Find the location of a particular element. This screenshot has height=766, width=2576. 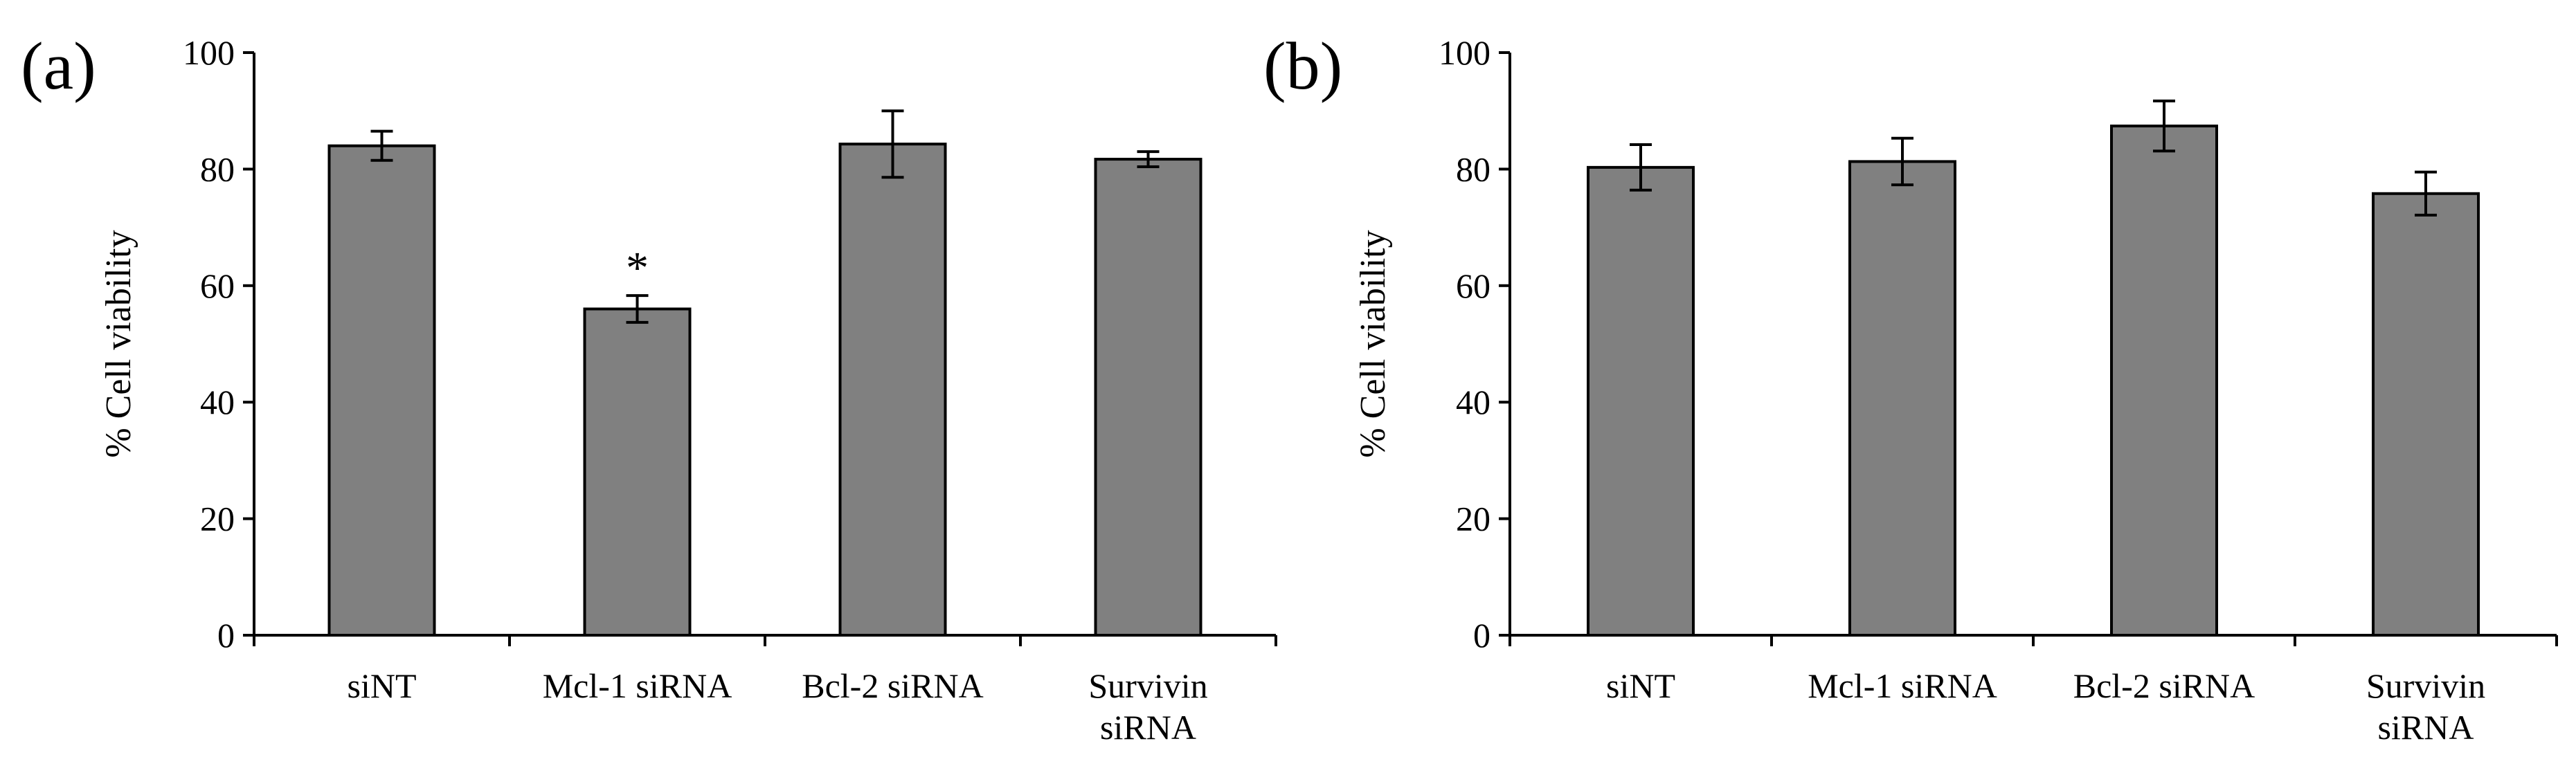

panel-label: (b) is located at coordinates (1303, 66).